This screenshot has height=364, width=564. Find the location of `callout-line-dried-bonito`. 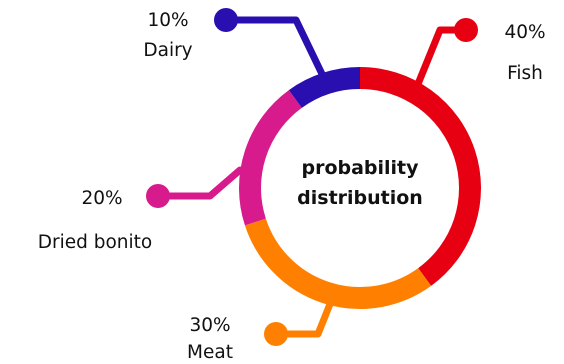

callout-line-dried-bonito is located at coordinates (199, 183).